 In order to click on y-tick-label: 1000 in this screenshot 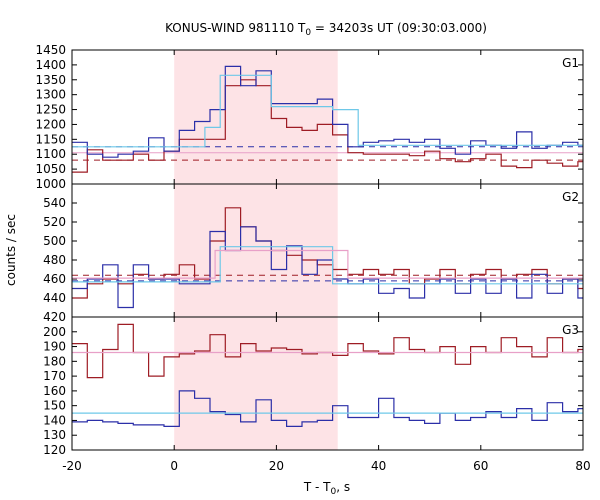, I will do `click(50, 184)`.